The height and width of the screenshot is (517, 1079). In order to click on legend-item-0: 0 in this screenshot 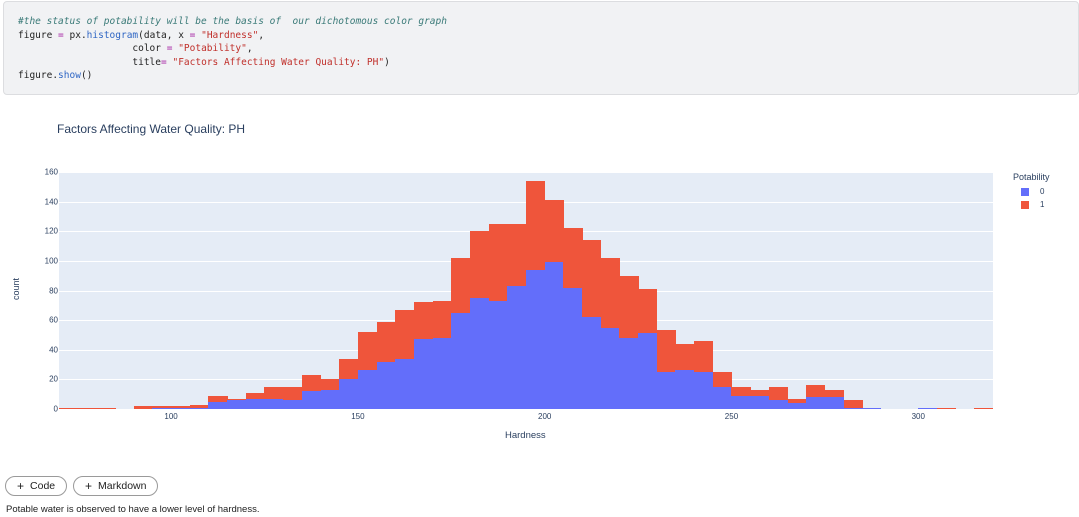, I will do `click(1035, 191)`.